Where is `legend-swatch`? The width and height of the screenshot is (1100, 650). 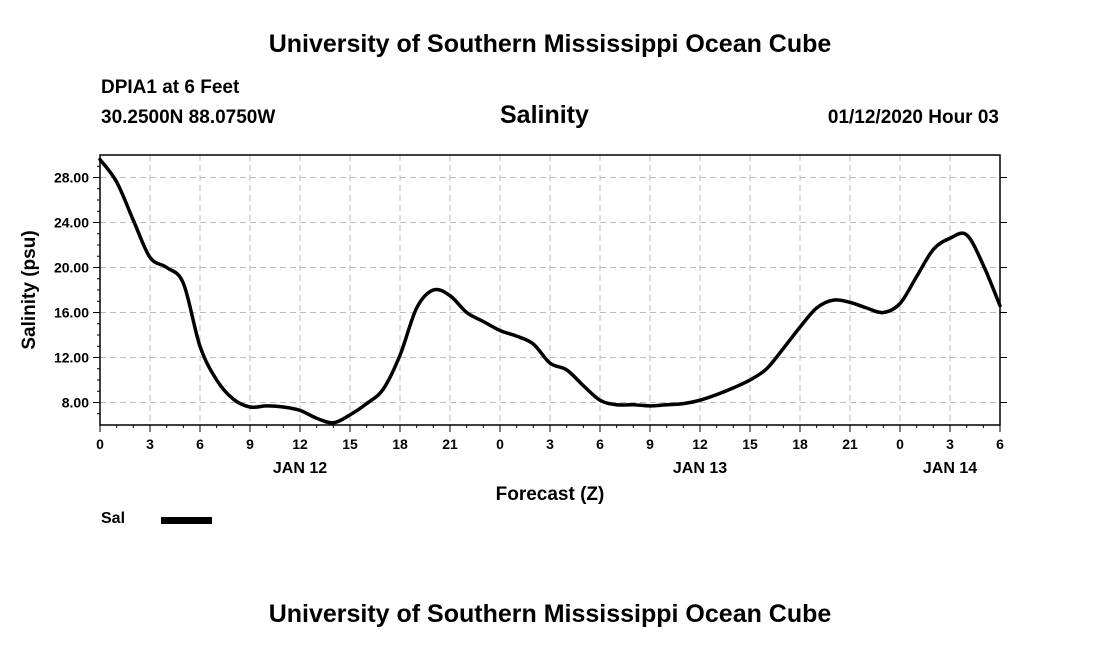 legend-swatch is located at coordinates (186, 520).